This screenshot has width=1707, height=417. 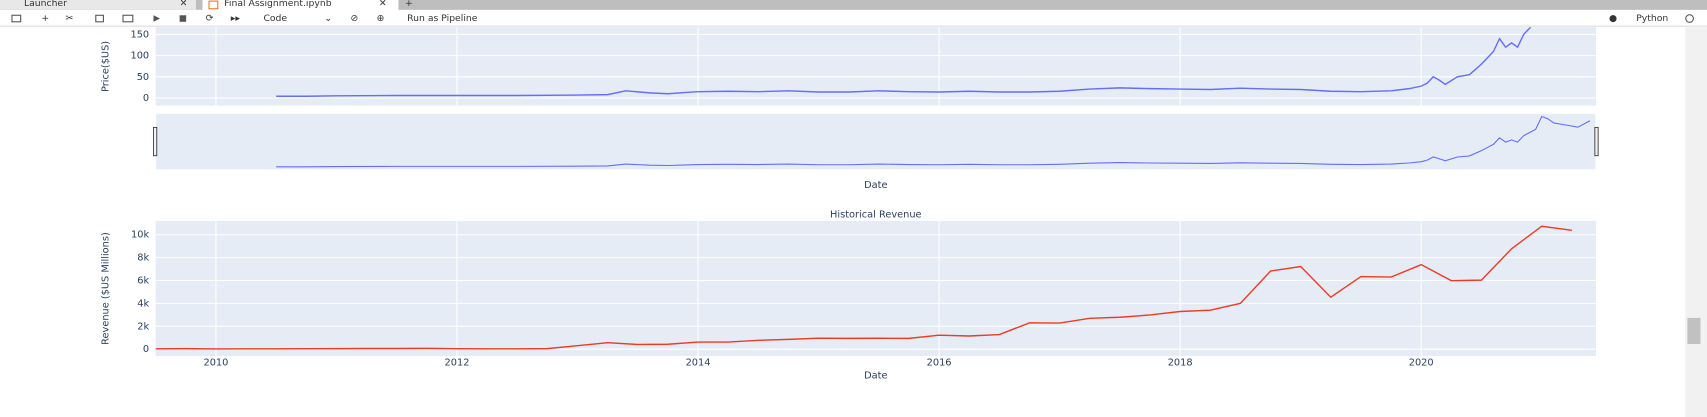 I want to click on tab-active, so click(x=300, y=5).